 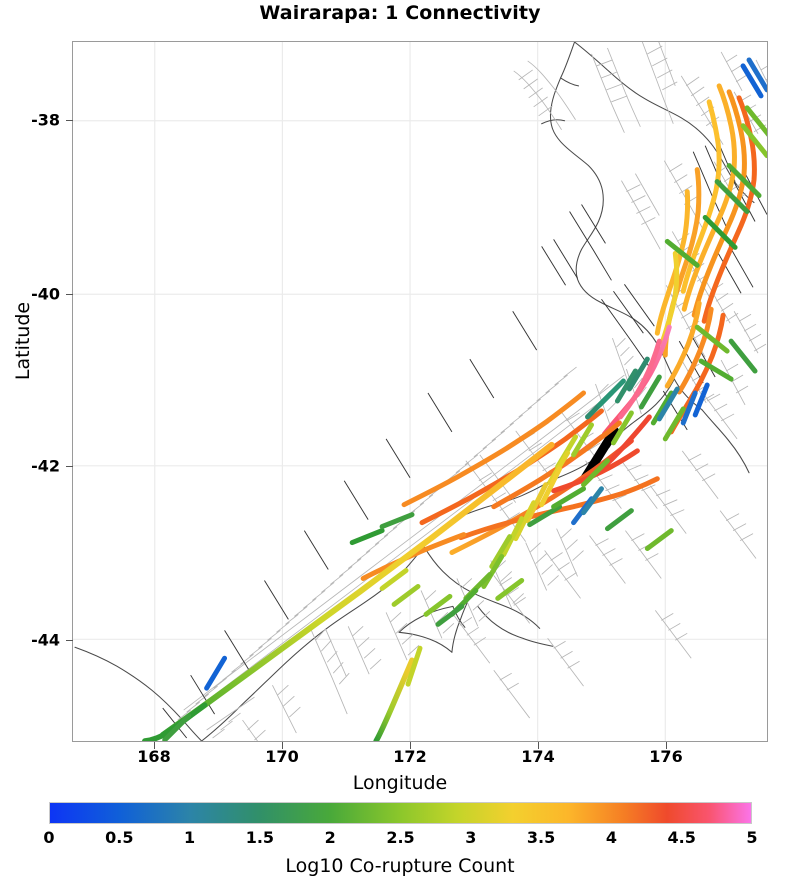 I want to click on fault-marlborough-south, so click(x=559, y=508).